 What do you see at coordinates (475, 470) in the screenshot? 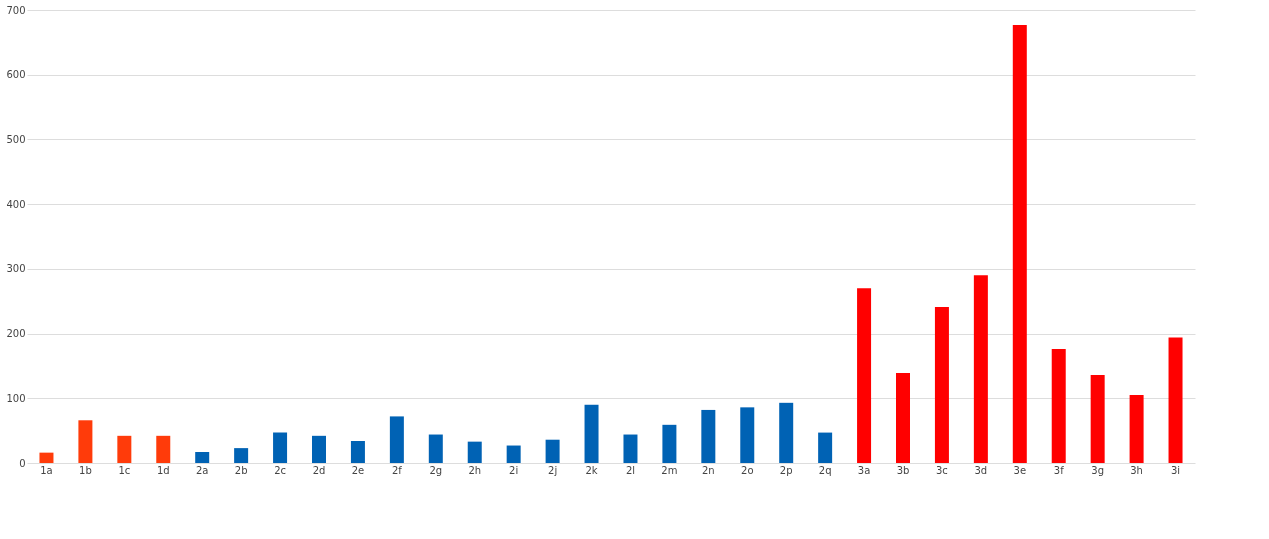
I see `x-tick-label: 2h` at bounding box center [475, 470].